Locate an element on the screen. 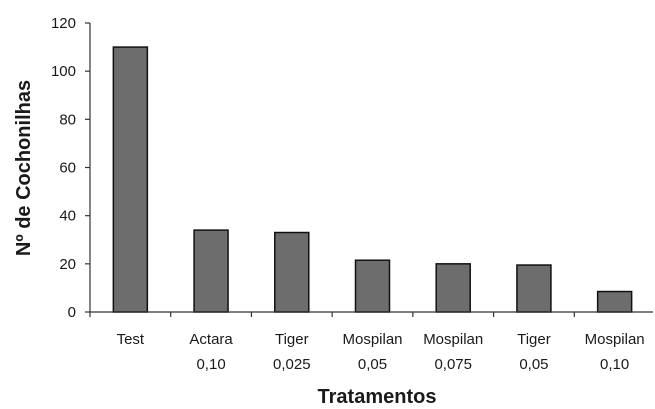  y-tick-label: 0 is located at coordinates (72, 312).